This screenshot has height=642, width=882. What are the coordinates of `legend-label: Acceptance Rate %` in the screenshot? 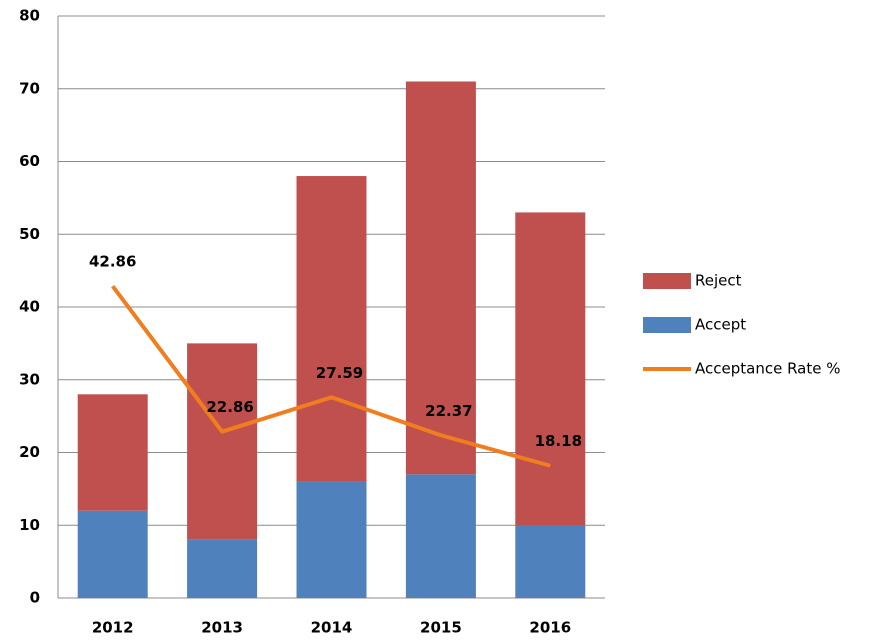 It's located at (767, 369).